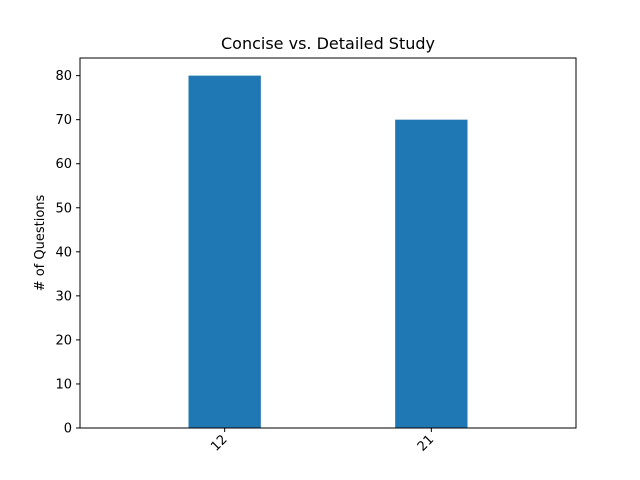 The image size is (640, 480). I want to click on y-tick-label: 10, so click(63, 384).